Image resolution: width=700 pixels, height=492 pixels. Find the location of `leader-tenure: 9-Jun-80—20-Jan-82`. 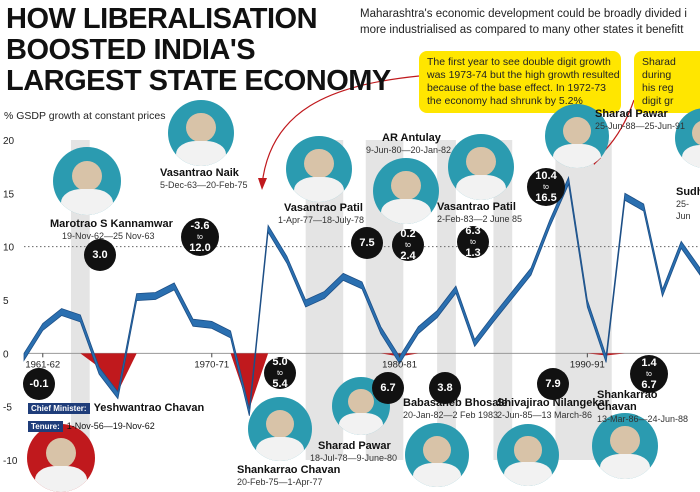

leader-tenure: 9-Jun-80—20-Jan-82 is located at coordinates (409, 150).